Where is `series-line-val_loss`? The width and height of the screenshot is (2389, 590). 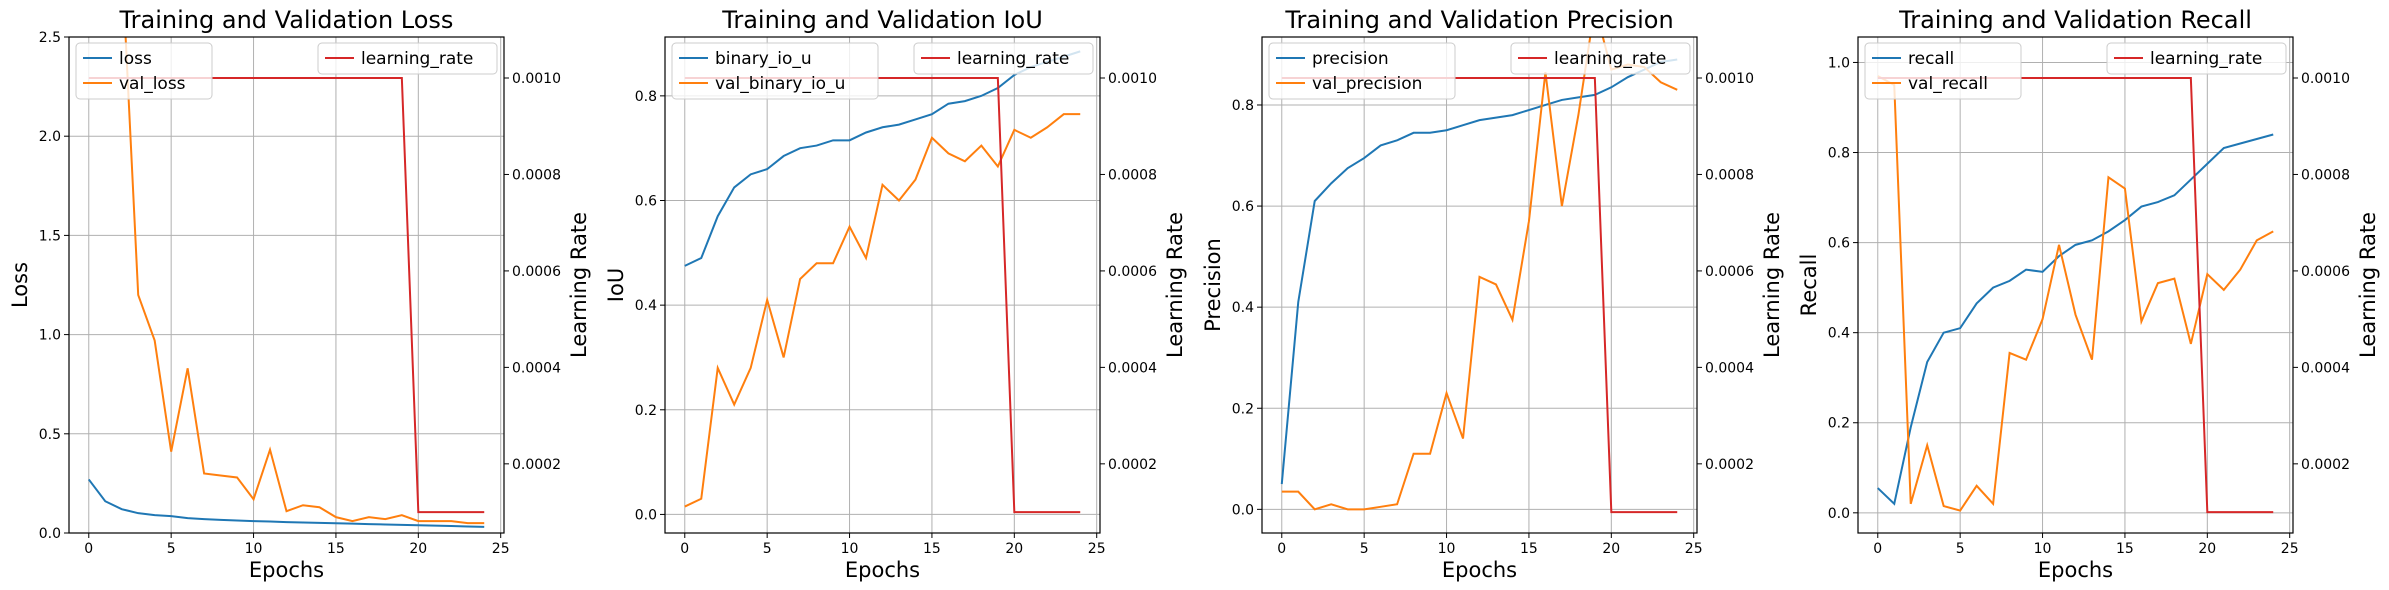
series-line-val_loss is located at coordinates (304, 281).